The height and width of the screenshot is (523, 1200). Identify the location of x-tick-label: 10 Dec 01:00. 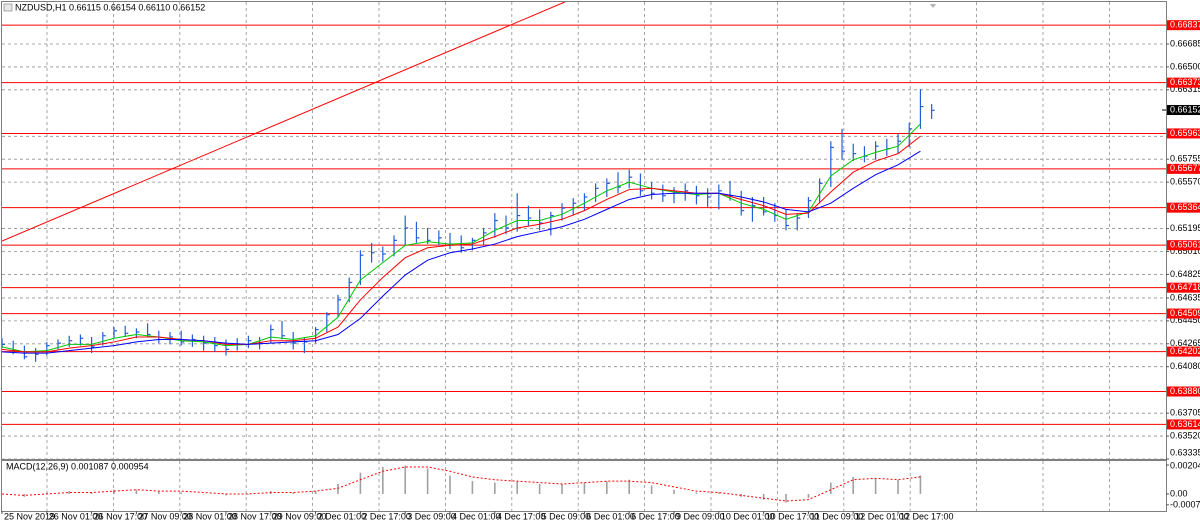
(748, 516).